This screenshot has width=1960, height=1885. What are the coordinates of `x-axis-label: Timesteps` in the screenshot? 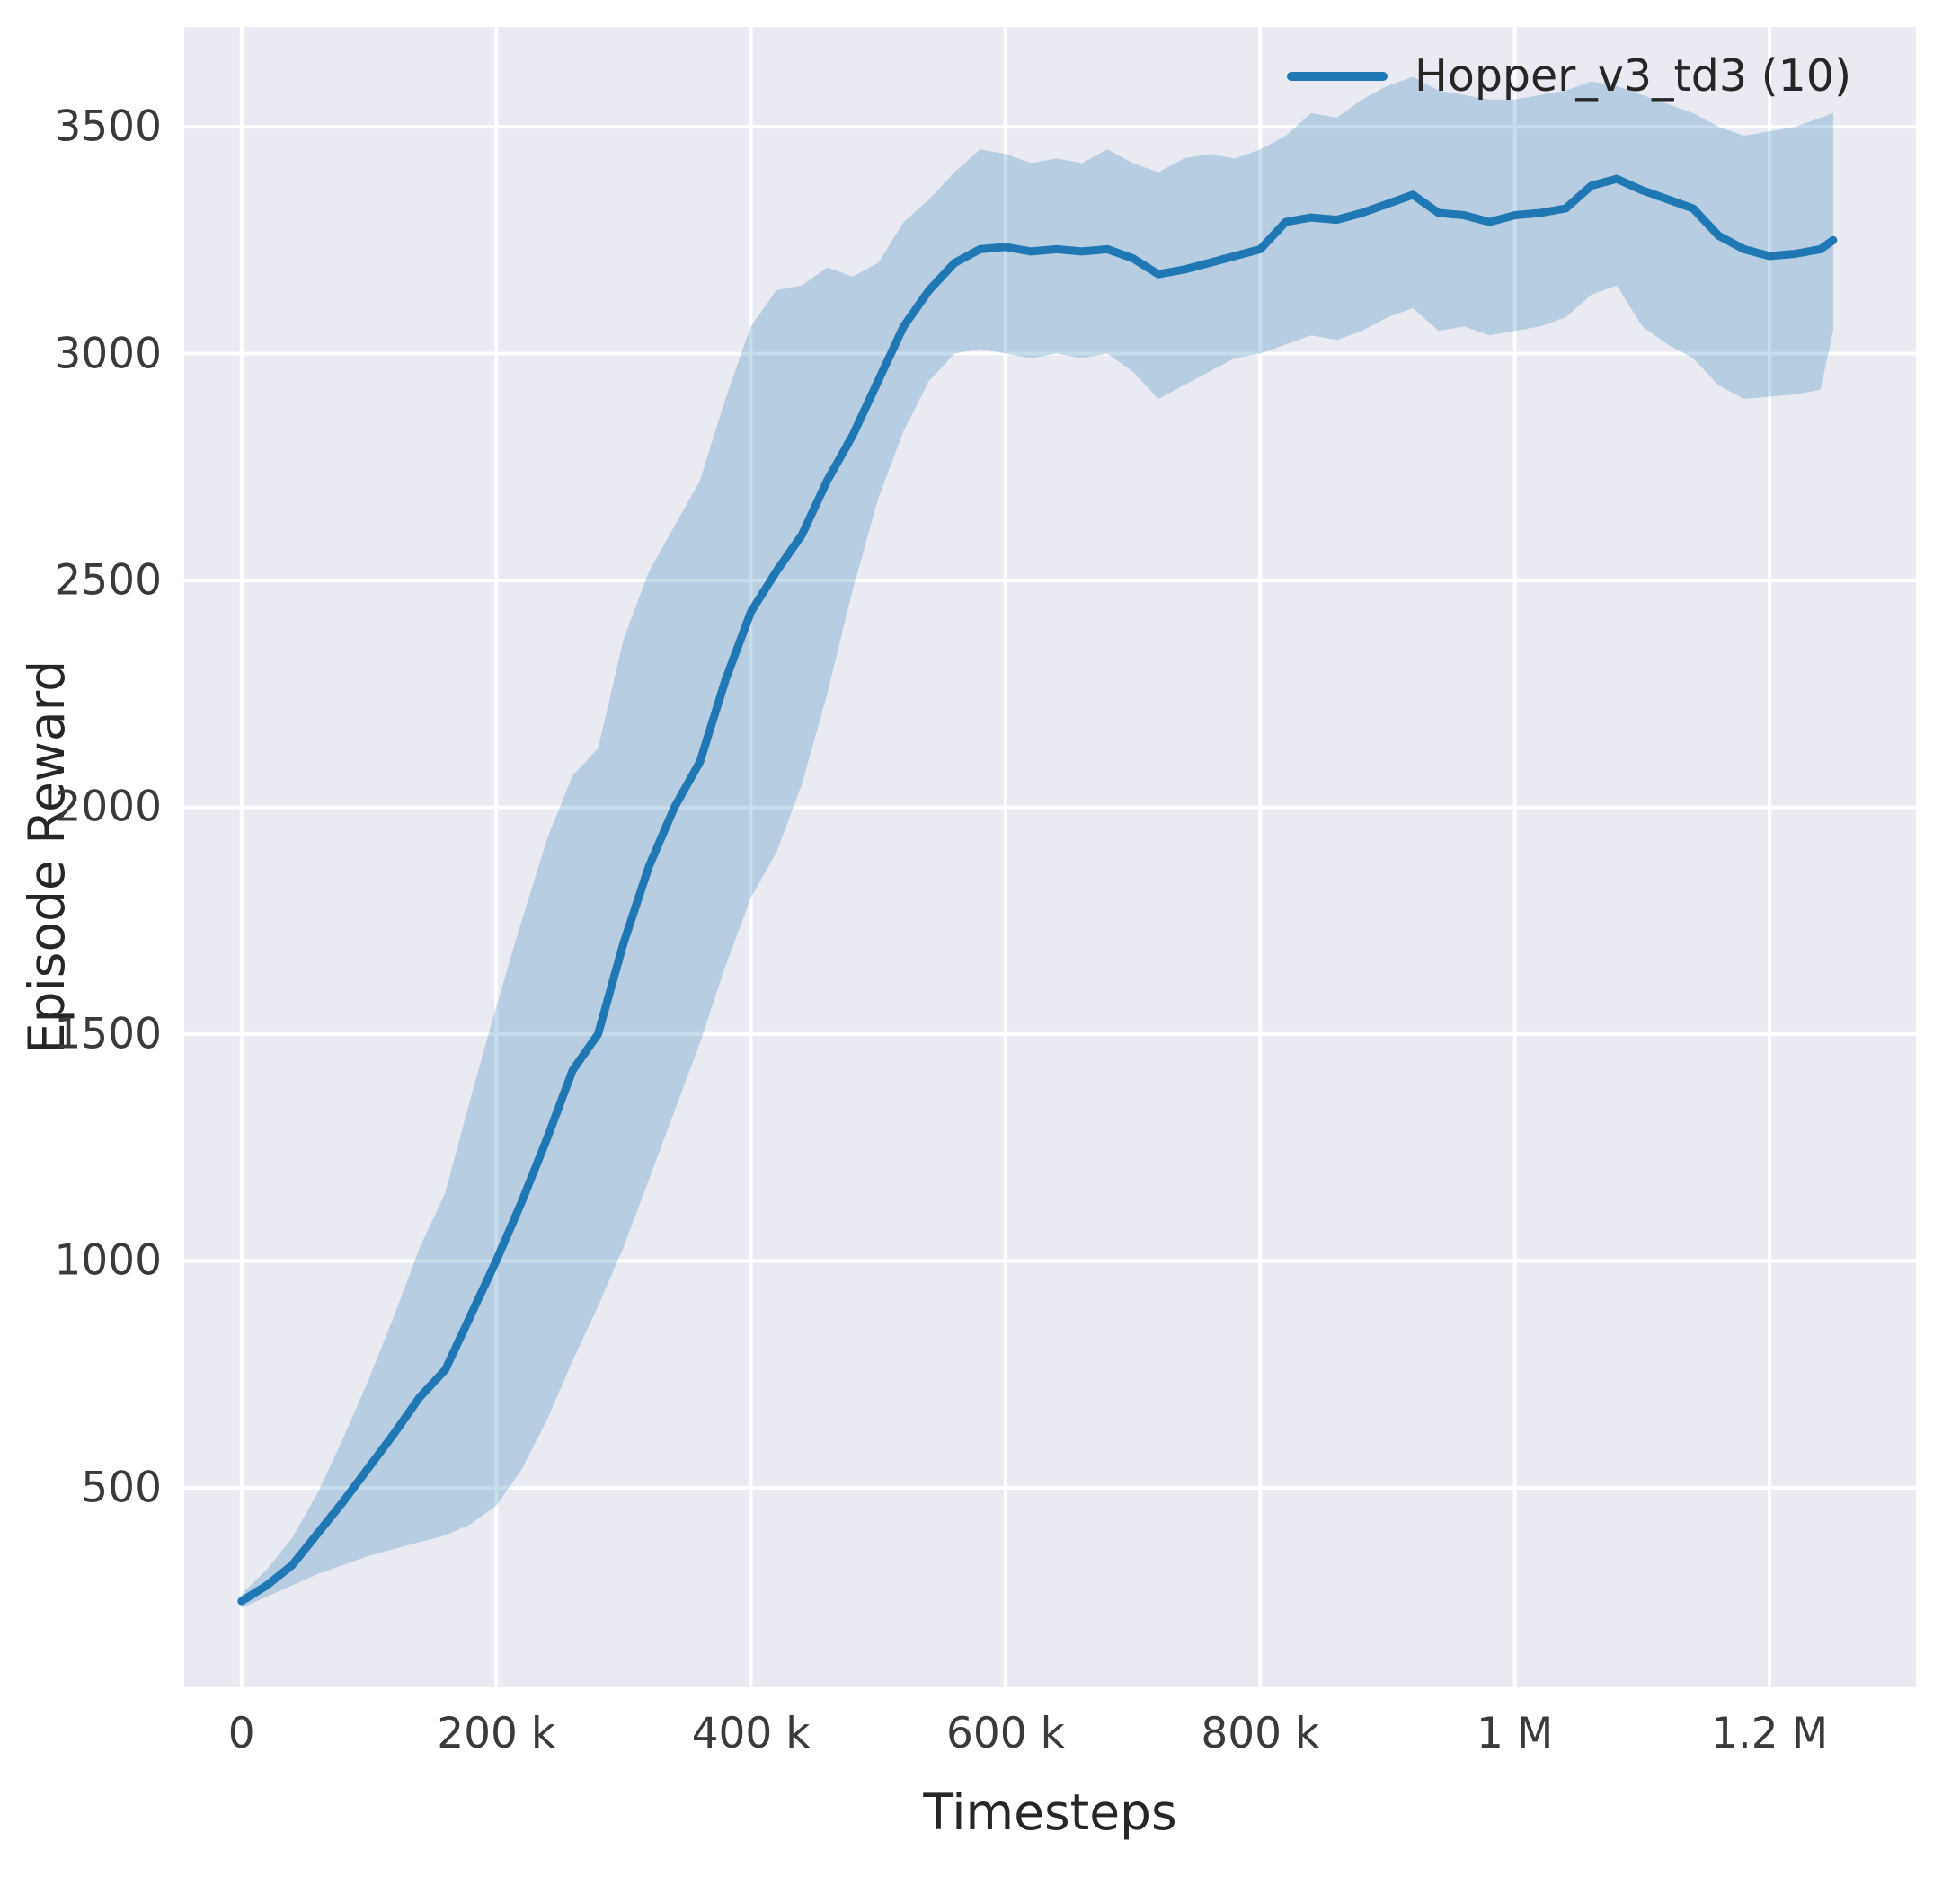 It's located at (1050, 1812).